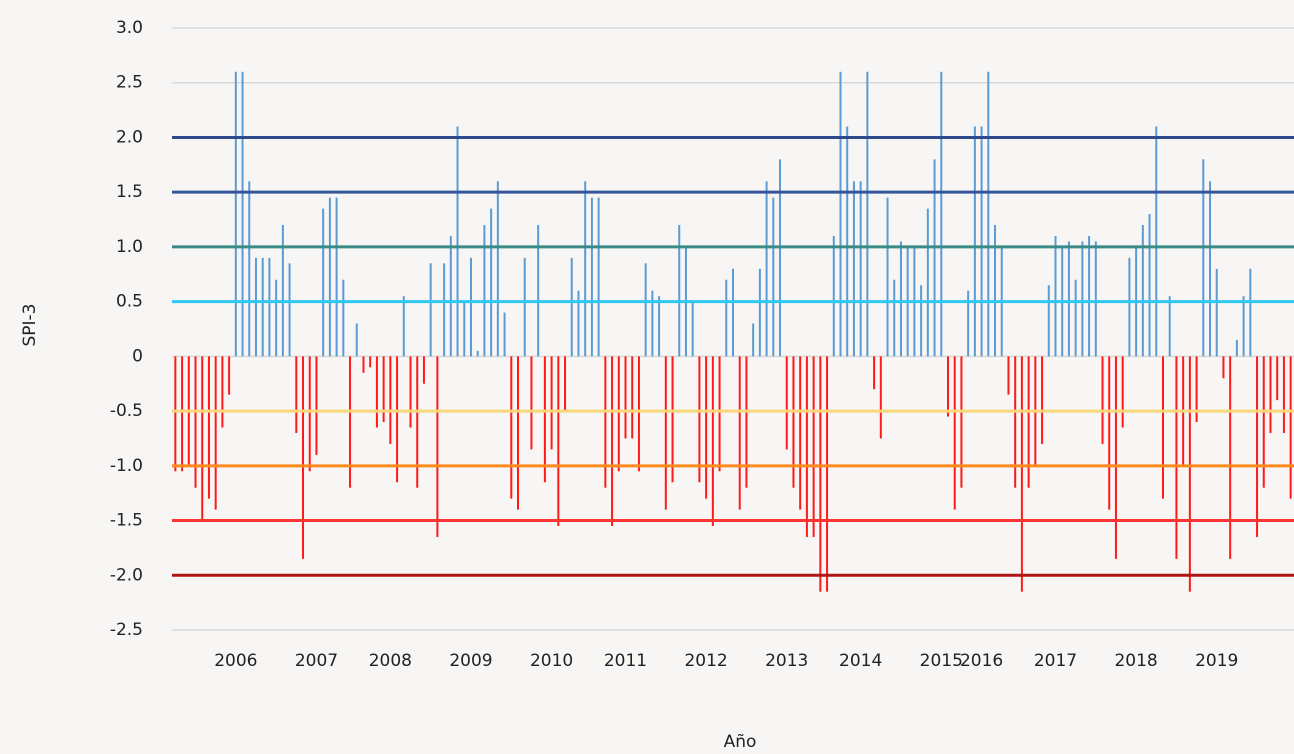 This screenshot has width=1294, height=754. What do you see at coordinates (129, 302) in the screenshot?
I see `y-tick-label: 0.5` at bounding box center [129, 302].